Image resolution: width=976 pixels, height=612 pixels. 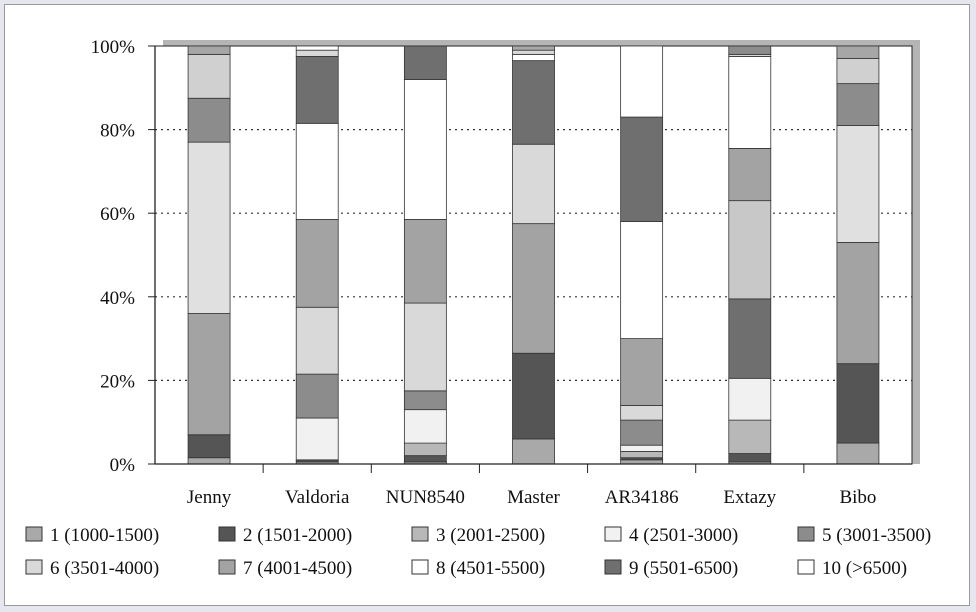 I want to click on x-tick-label: Jenny, so click(x=209, y=497).